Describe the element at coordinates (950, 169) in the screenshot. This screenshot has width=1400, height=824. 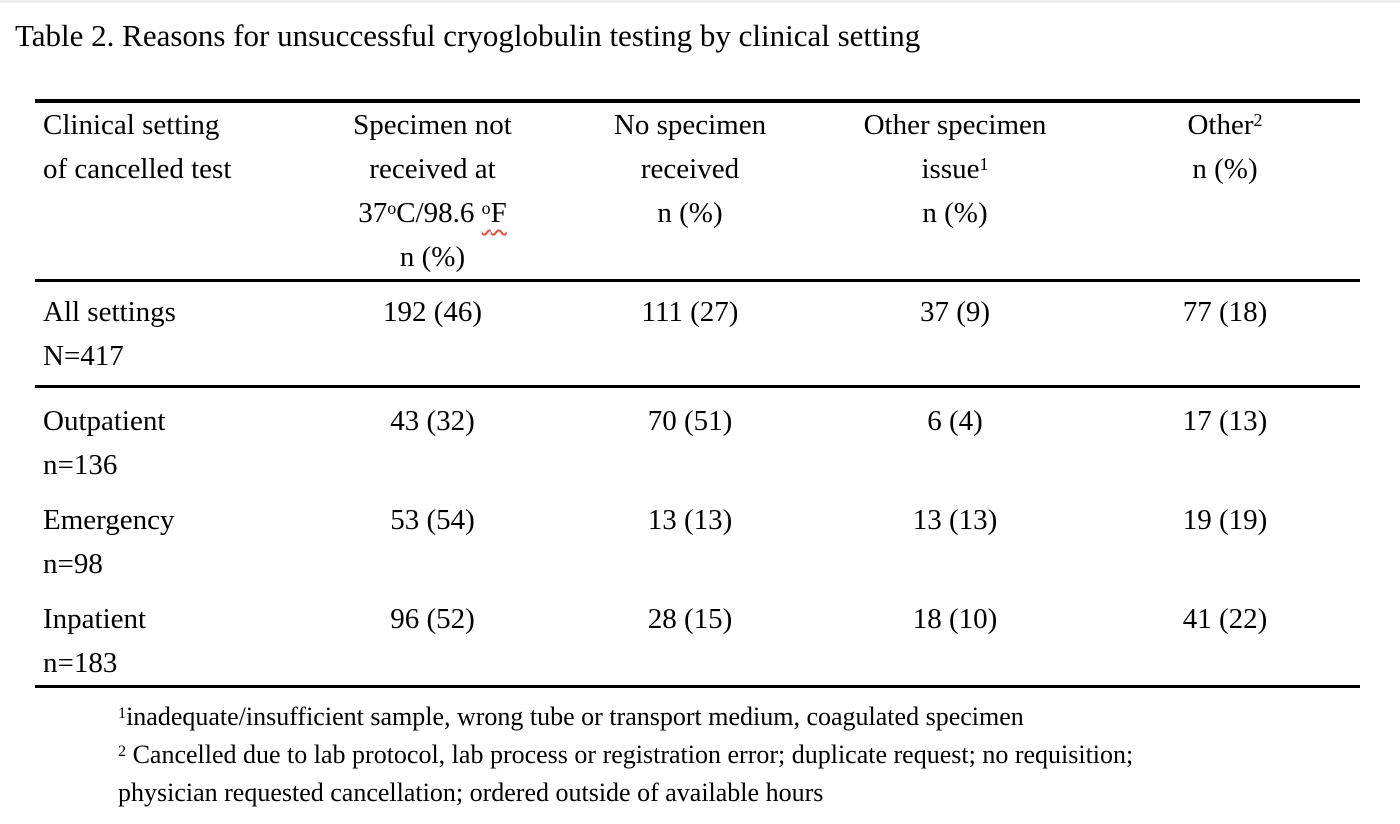
I see `header-text: issue` at that location.